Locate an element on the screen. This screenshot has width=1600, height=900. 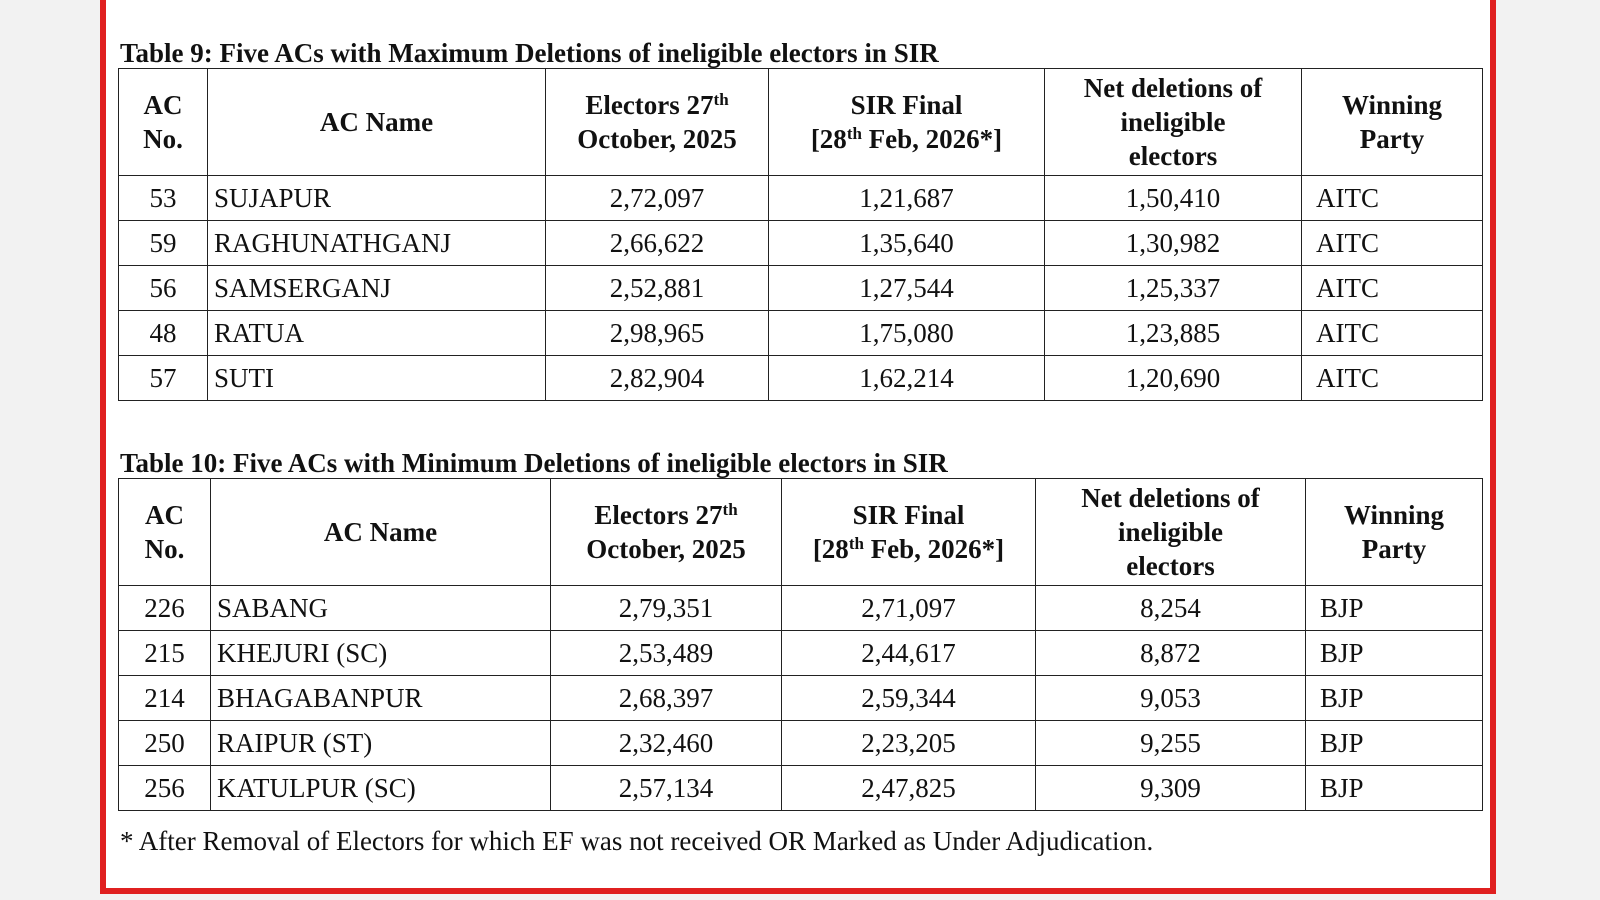
cell-electors: 2,72,097 is located at coordinates (657, 198).